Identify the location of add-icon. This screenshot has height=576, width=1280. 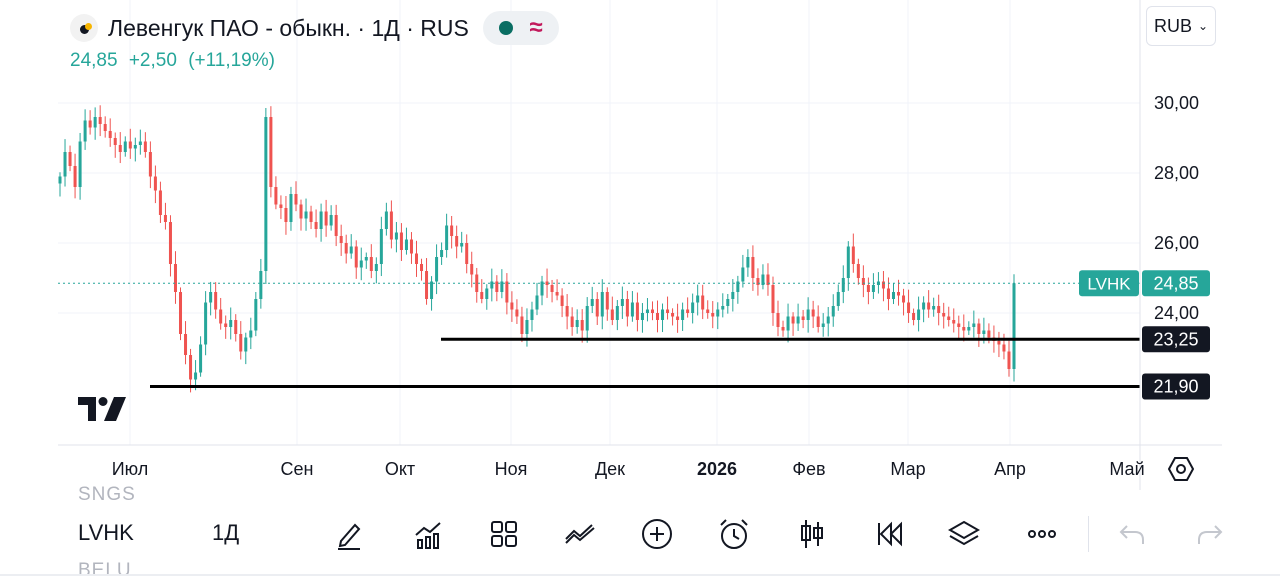
(657, 534).